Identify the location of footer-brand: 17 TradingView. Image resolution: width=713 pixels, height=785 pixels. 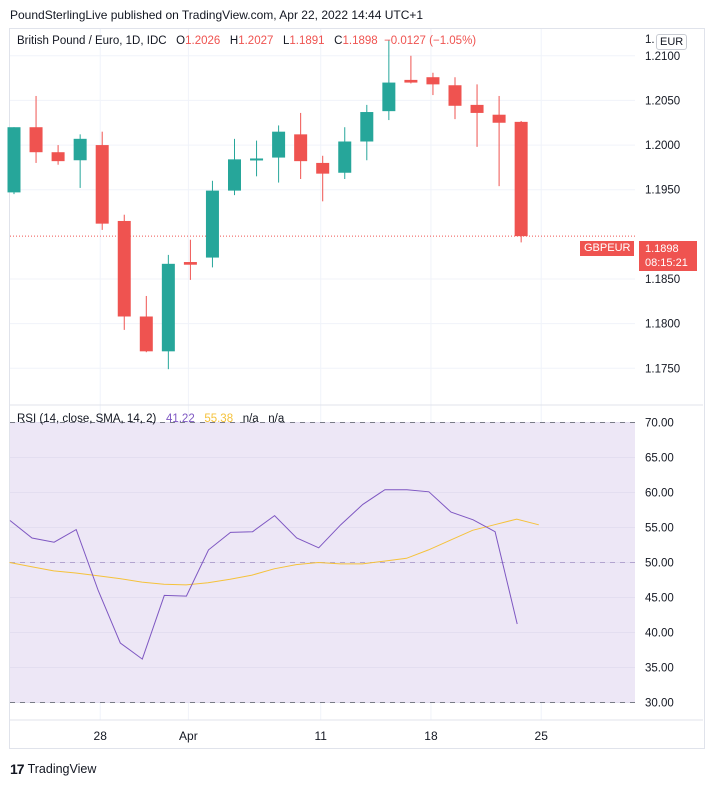
(53, 769).